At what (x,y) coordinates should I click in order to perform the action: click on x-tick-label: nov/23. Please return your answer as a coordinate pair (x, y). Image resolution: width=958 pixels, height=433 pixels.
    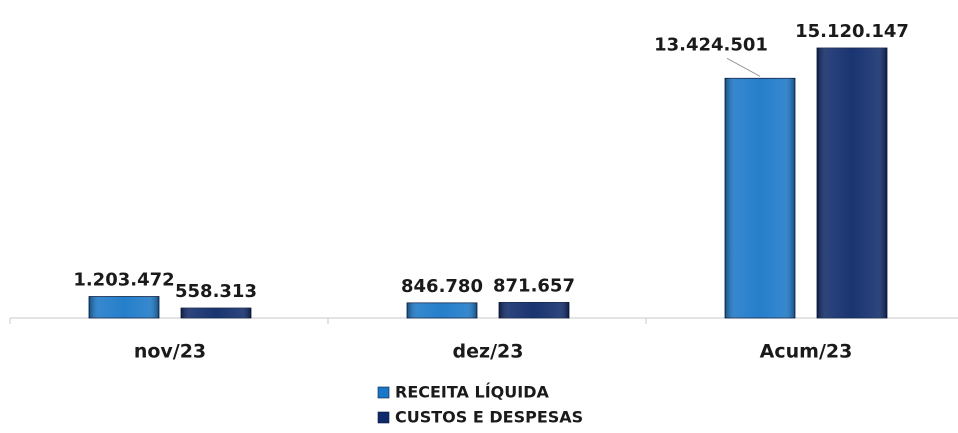
    Looking at the image, I should click on (170, 352).